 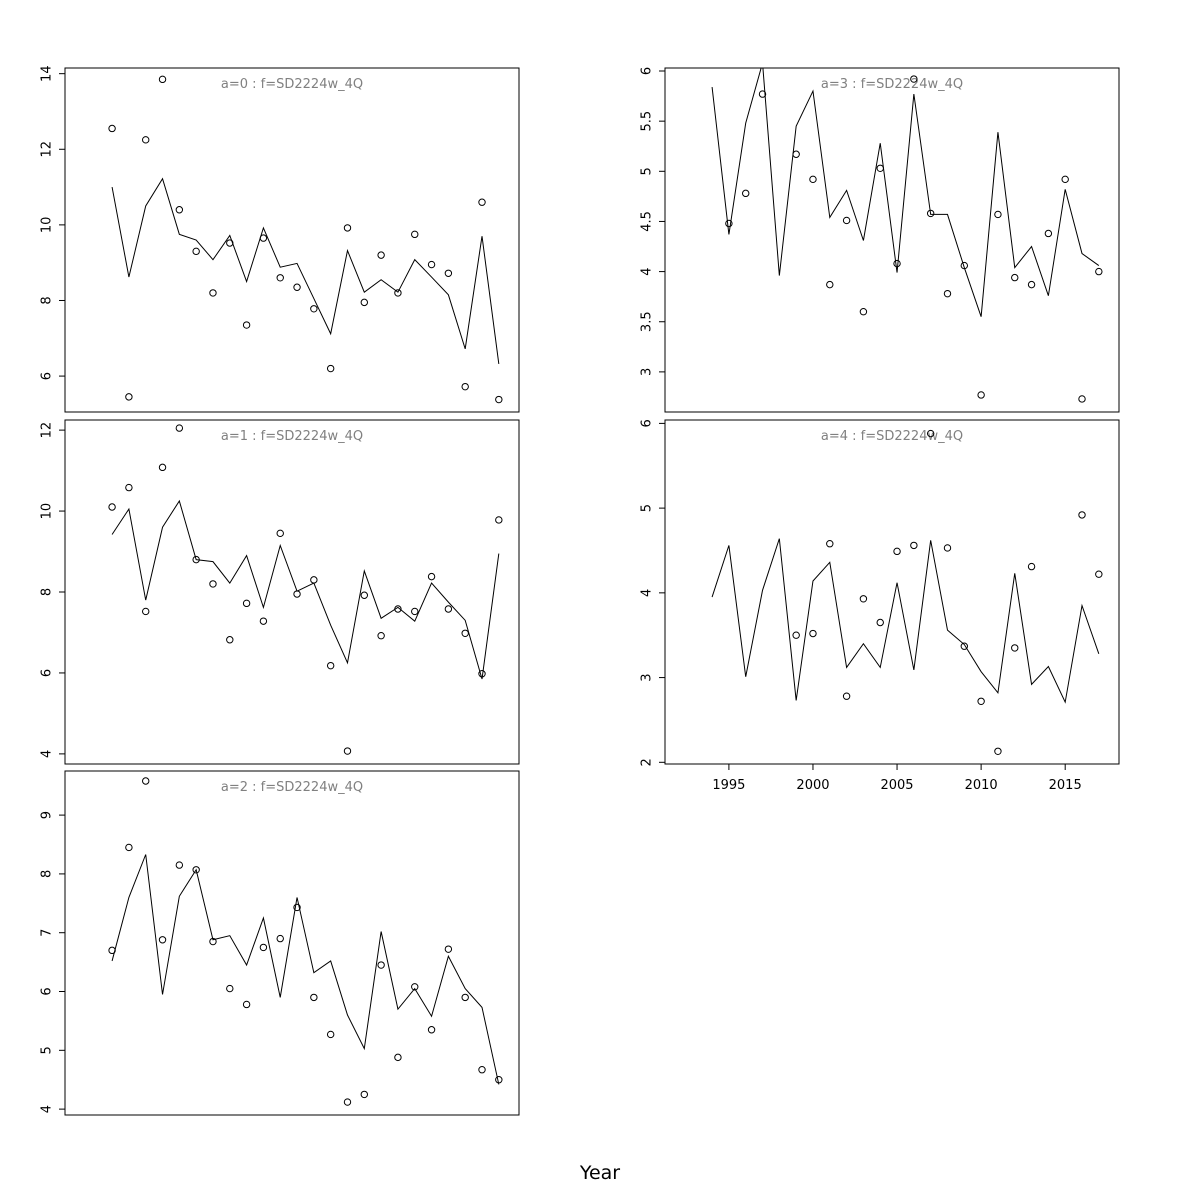 I want to click on panel-2: a=2 : f=SD2224w_4Q 4 5 6 7 8 9, so click(x=280, y=943).